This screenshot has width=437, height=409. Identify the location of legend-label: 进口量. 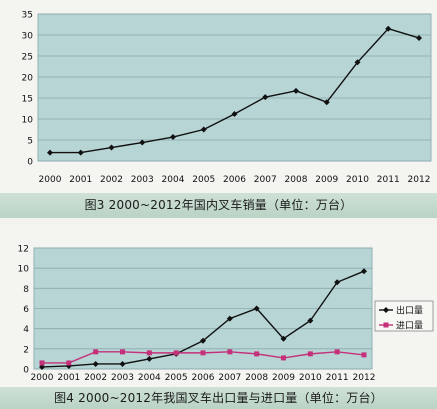
(409, 326).